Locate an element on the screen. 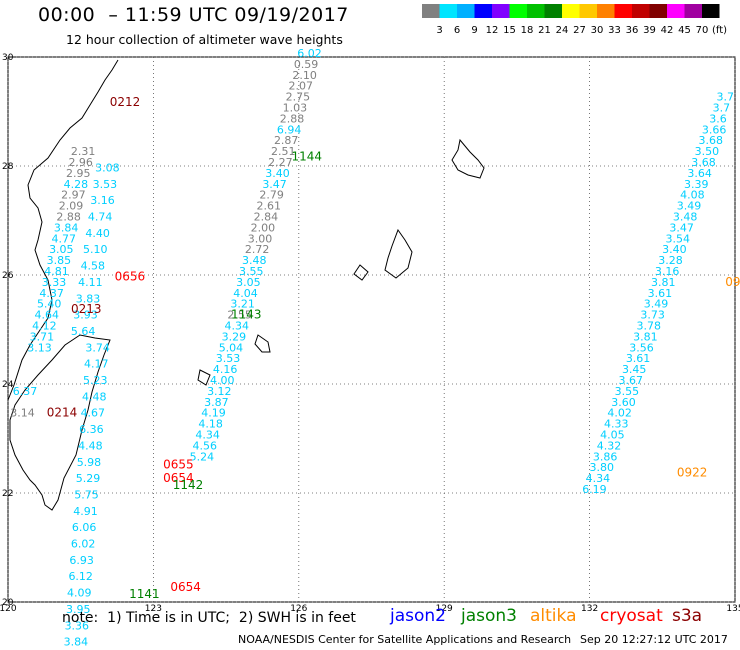  swh-value: 4.11 is located at coordinates (90, 282).